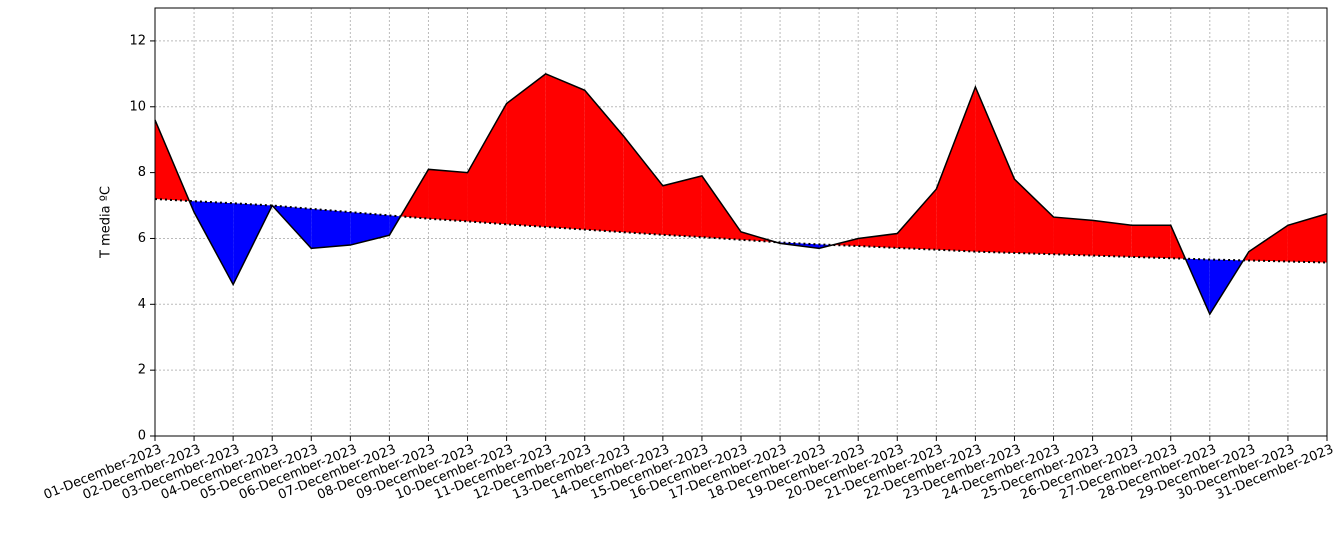 This screenshot has width=1337, height=534. Describe the element at coordinates (142, 370) in the screenshot. I see `y-tick-label: 2` at that location.